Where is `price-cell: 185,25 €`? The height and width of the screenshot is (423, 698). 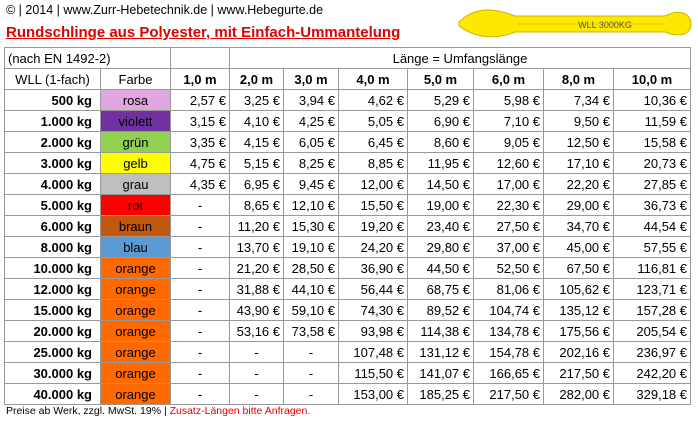 price-cell: 185,25 € is located at coordinates (440, 394).